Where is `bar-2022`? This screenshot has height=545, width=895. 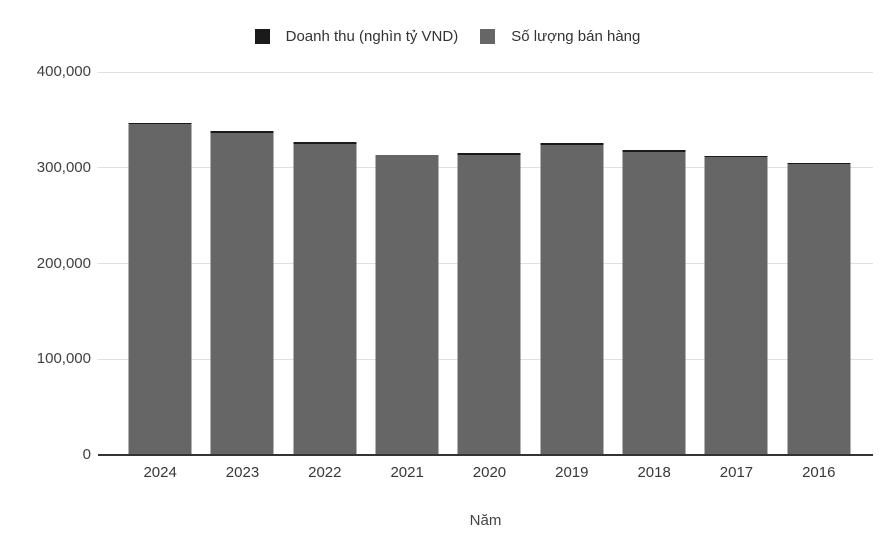
bar-2022 is located at coordinates (325, 298).